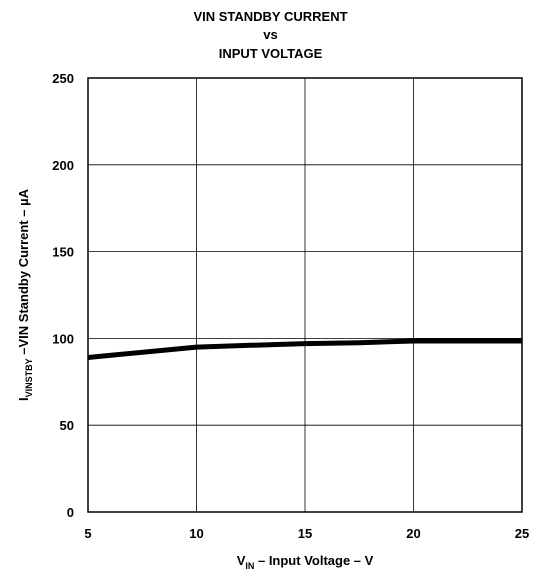  What do you see at coordinates (63, 165) in the screenshot?
I see `y-tick-label: 200` at bounding box center [63, 165].